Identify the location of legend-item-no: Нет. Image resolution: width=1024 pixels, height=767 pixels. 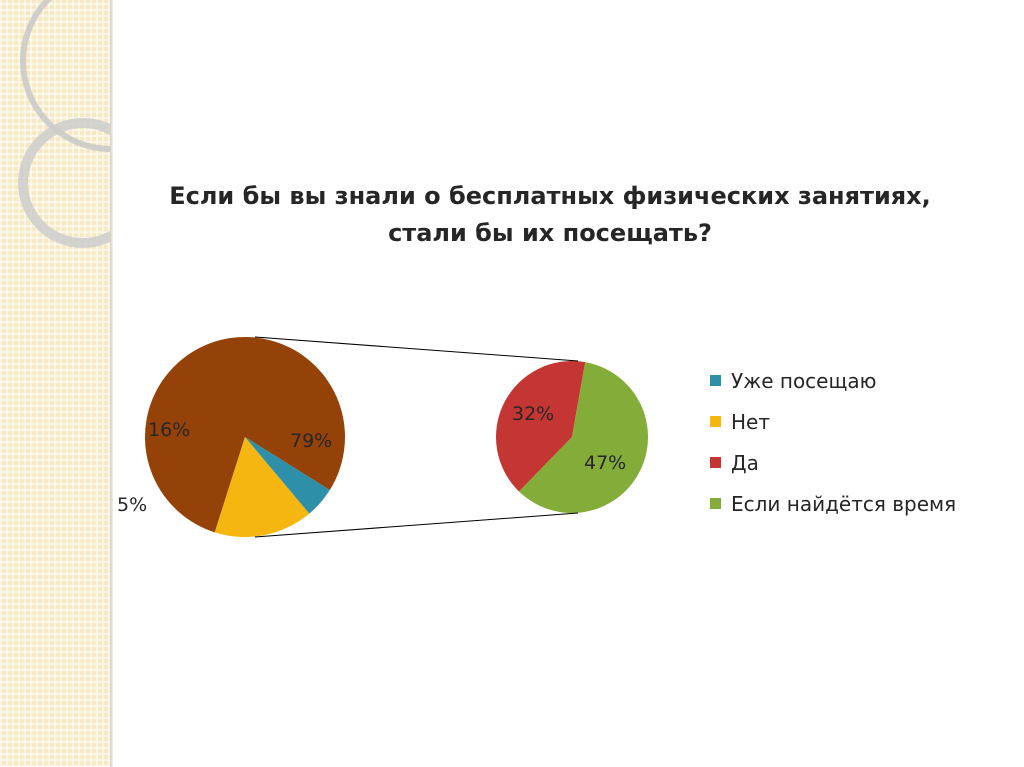
(833, 421).